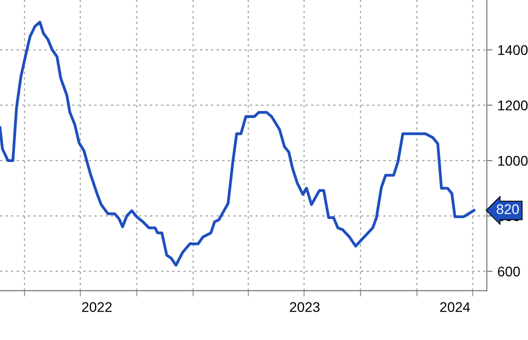 The width and height of the screenshot is (528, 340). Describe the element at coordinates (509, 271) in the screenshot. I see `y-tick-label: 600` at that location.